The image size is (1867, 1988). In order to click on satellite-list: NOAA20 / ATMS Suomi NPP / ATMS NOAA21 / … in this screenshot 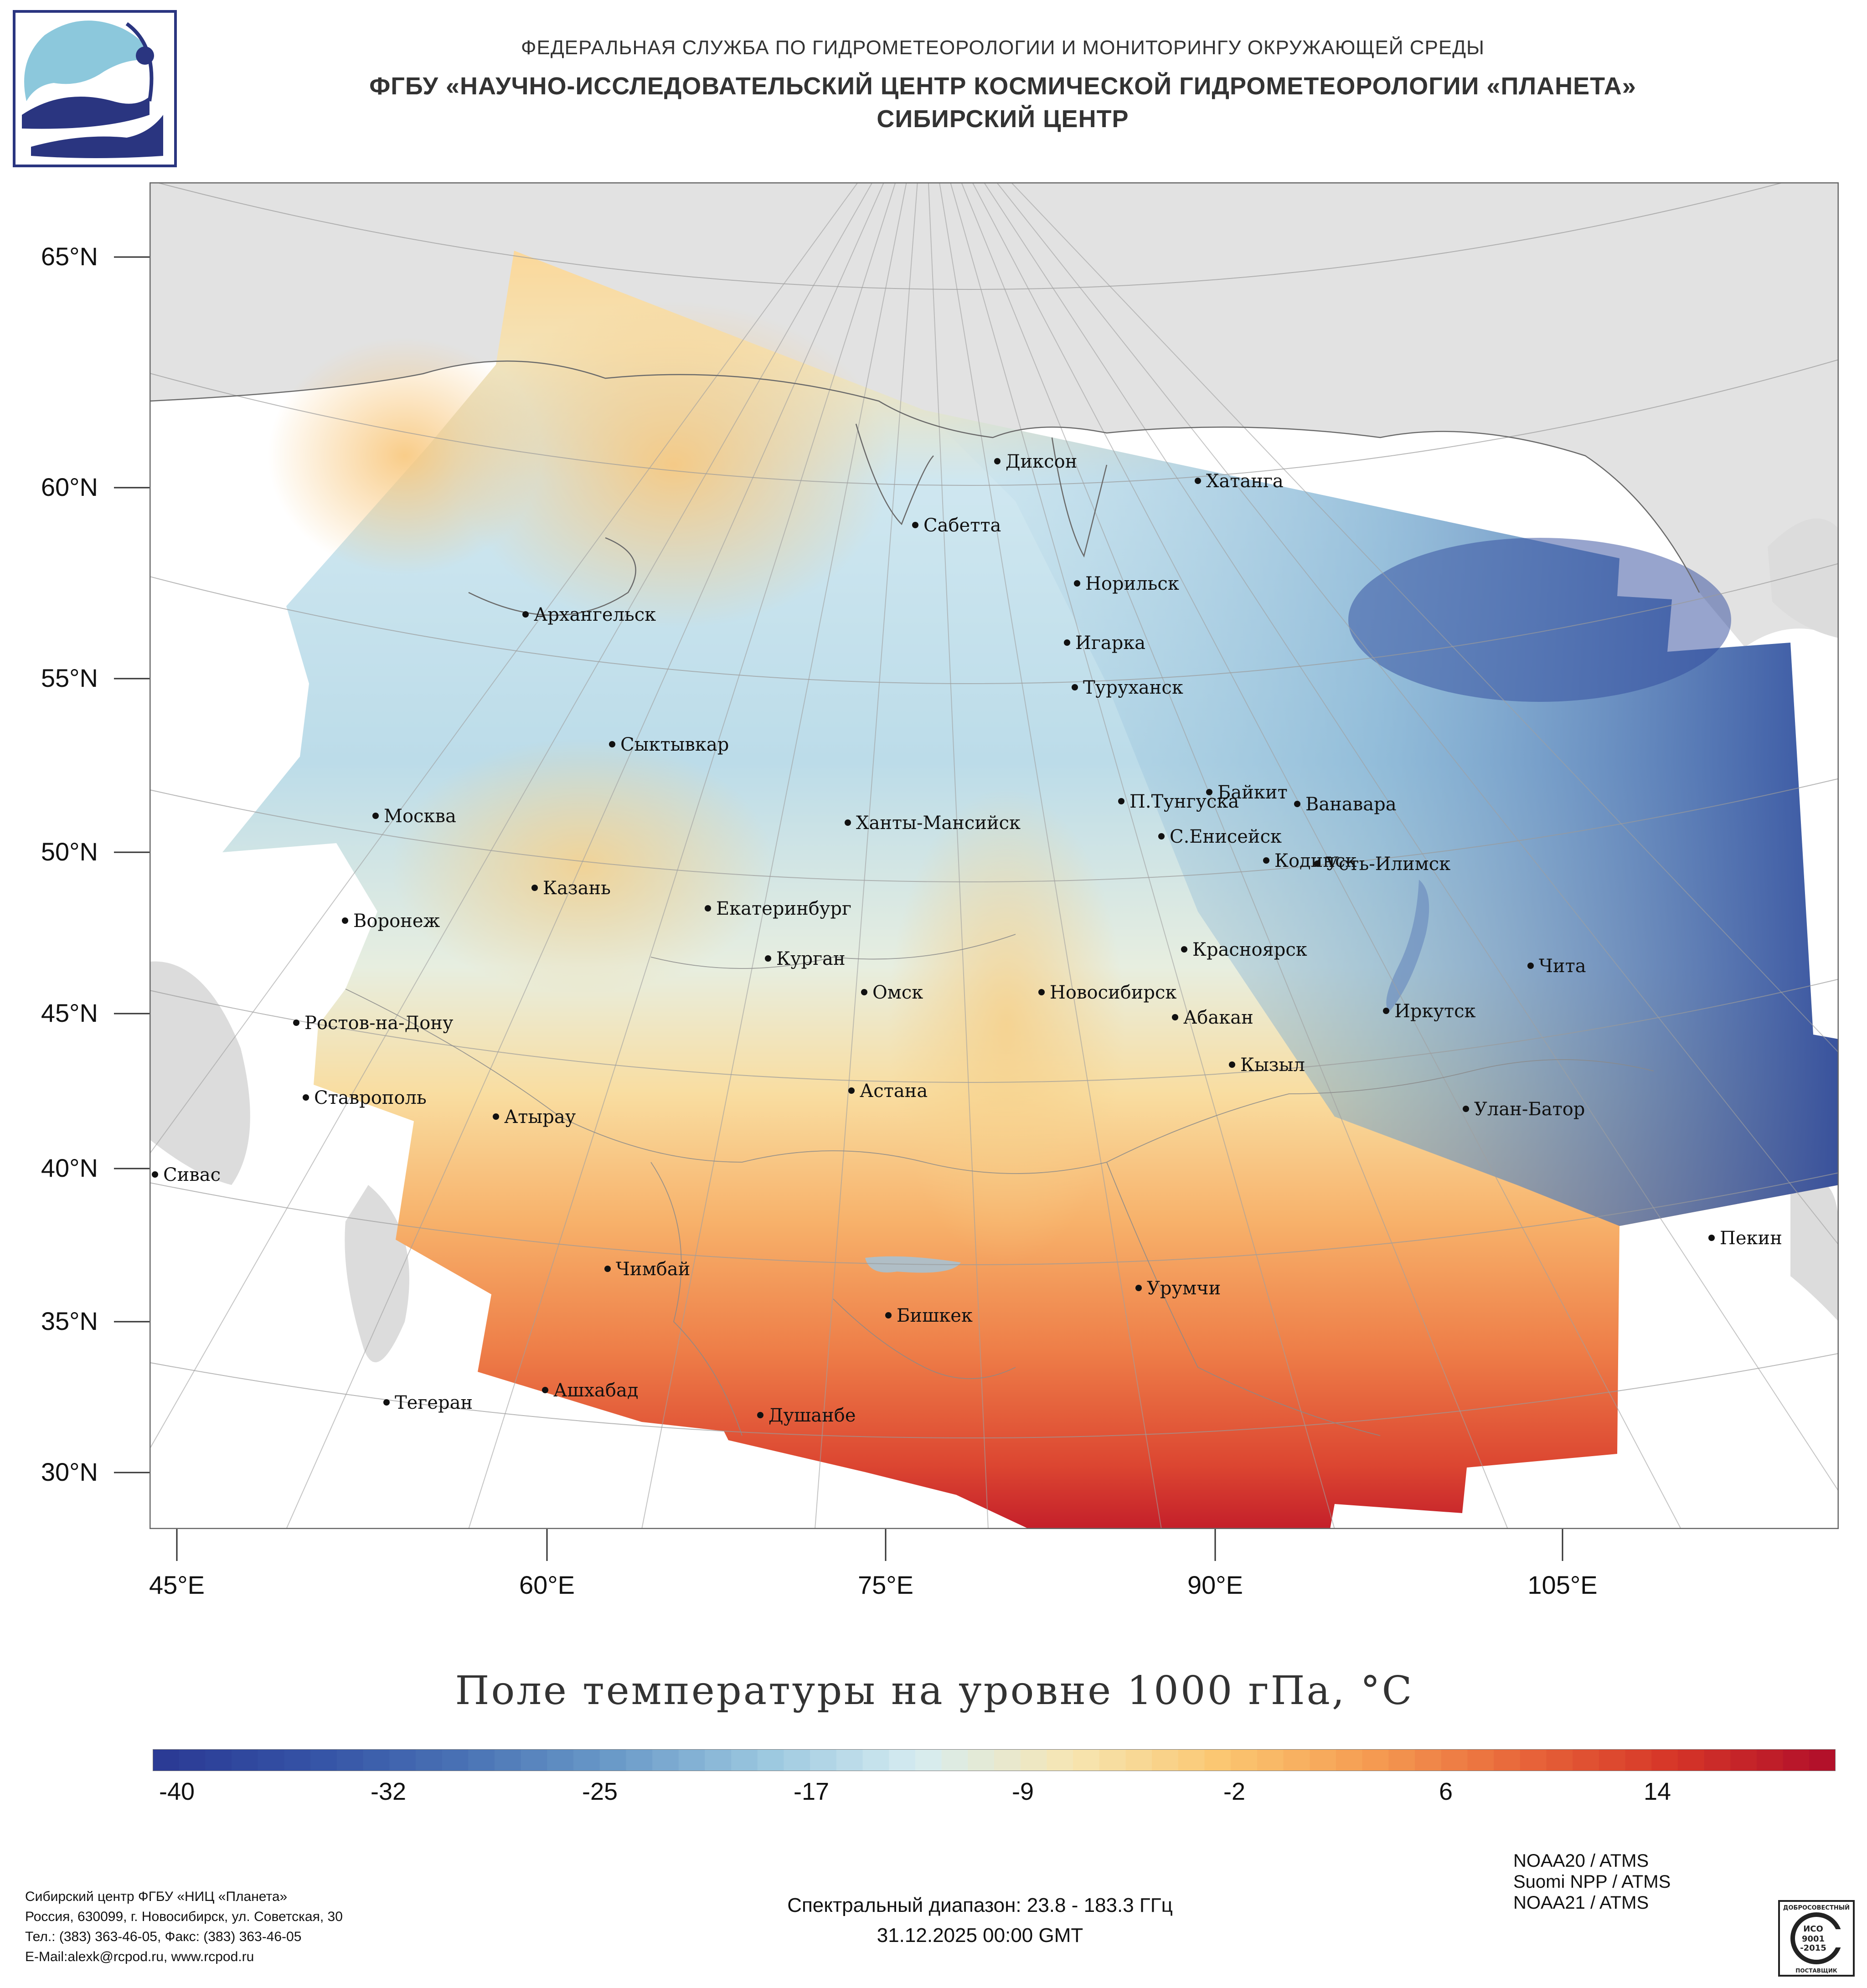, I will do `click(1592, 1882)`.